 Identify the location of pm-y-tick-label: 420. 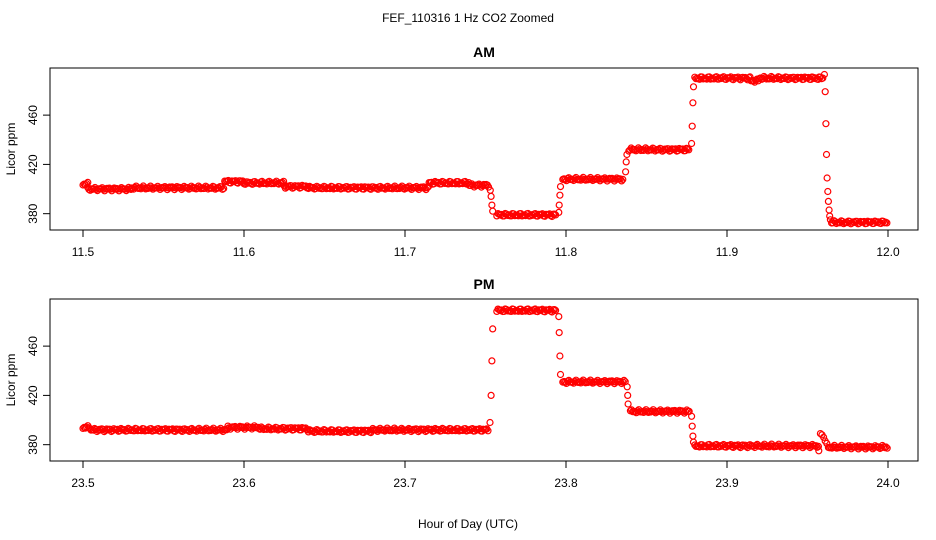
(33, 395).